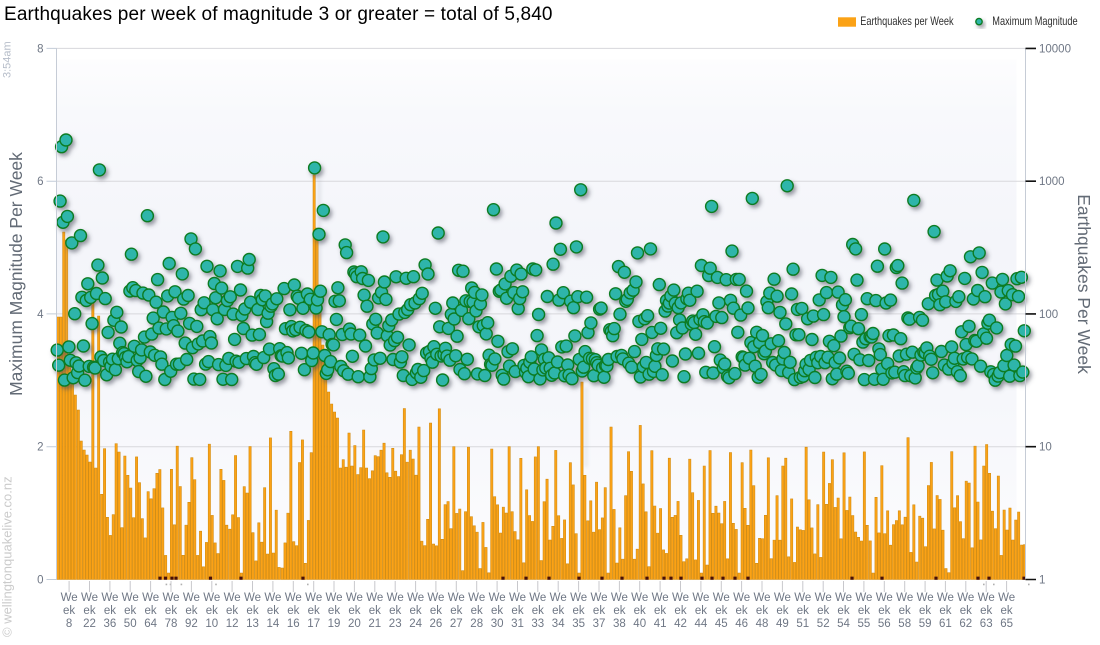 The height and width of the screenshot is (645, 1100). What do you see at coordinates (40, 315) in the screenshot?
I see `svg-text: 4` at bounding box center [40, 315].